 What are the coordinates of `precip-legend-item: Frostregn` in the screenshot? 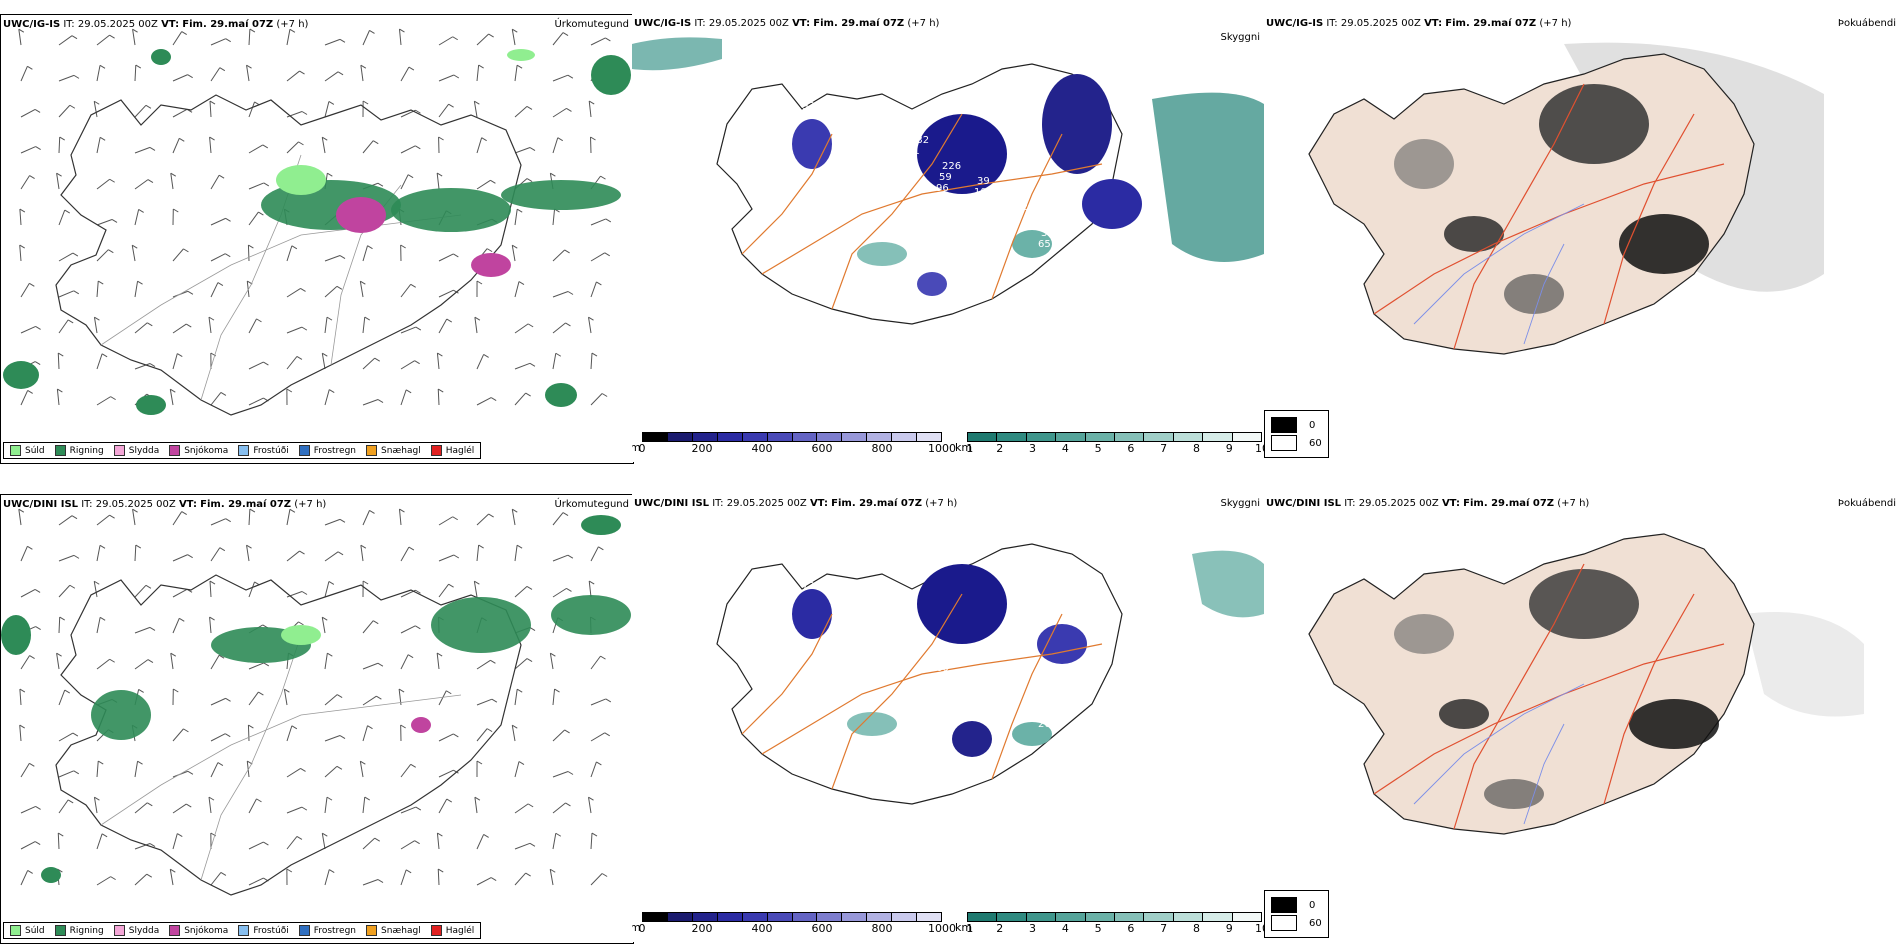 It's located at (327, 930).